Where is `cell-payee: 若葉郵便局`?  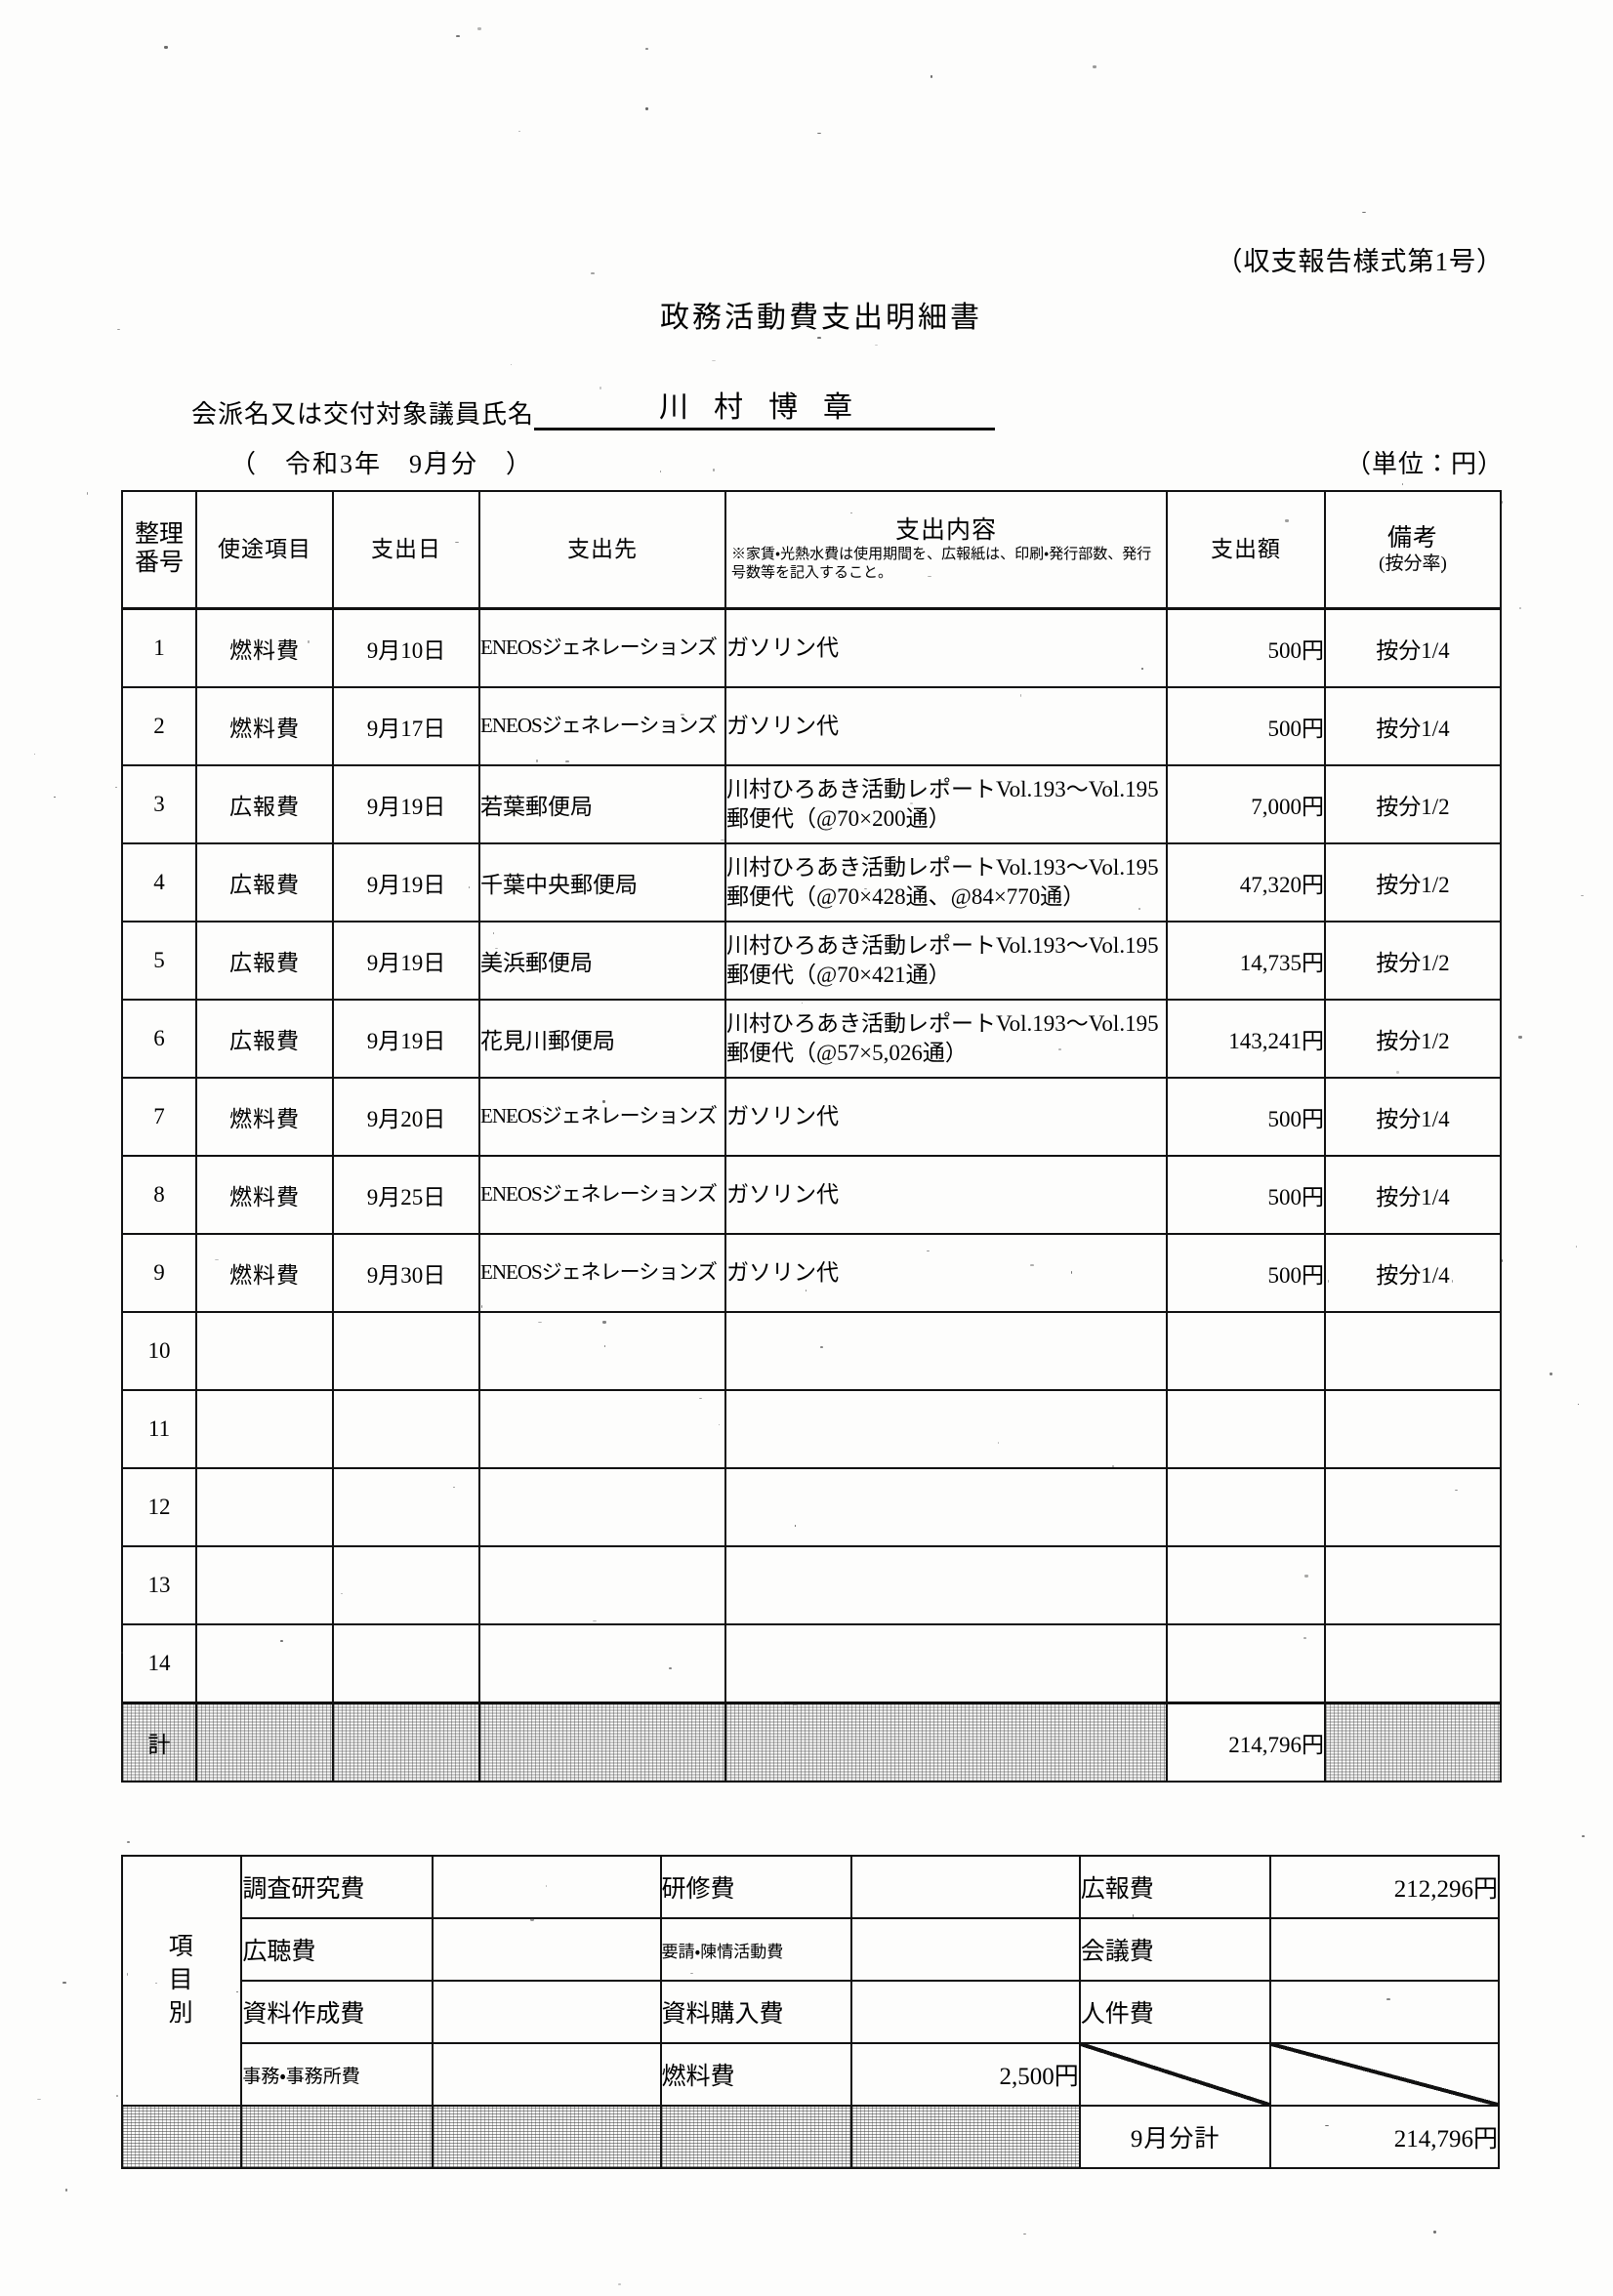 cell-payee: 若葉郵便局 is located at coordinates (602, 804).